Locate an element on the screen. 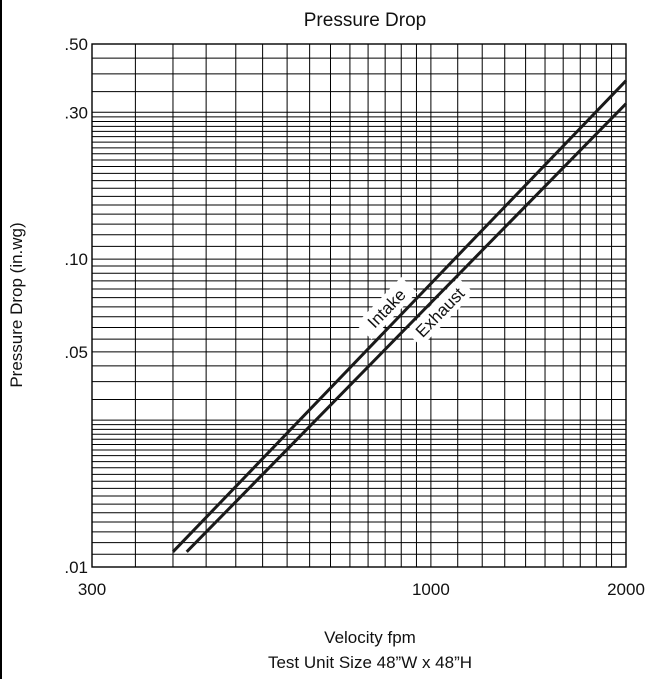  y-tick-label: .10 is located at coordinates (76, 259).